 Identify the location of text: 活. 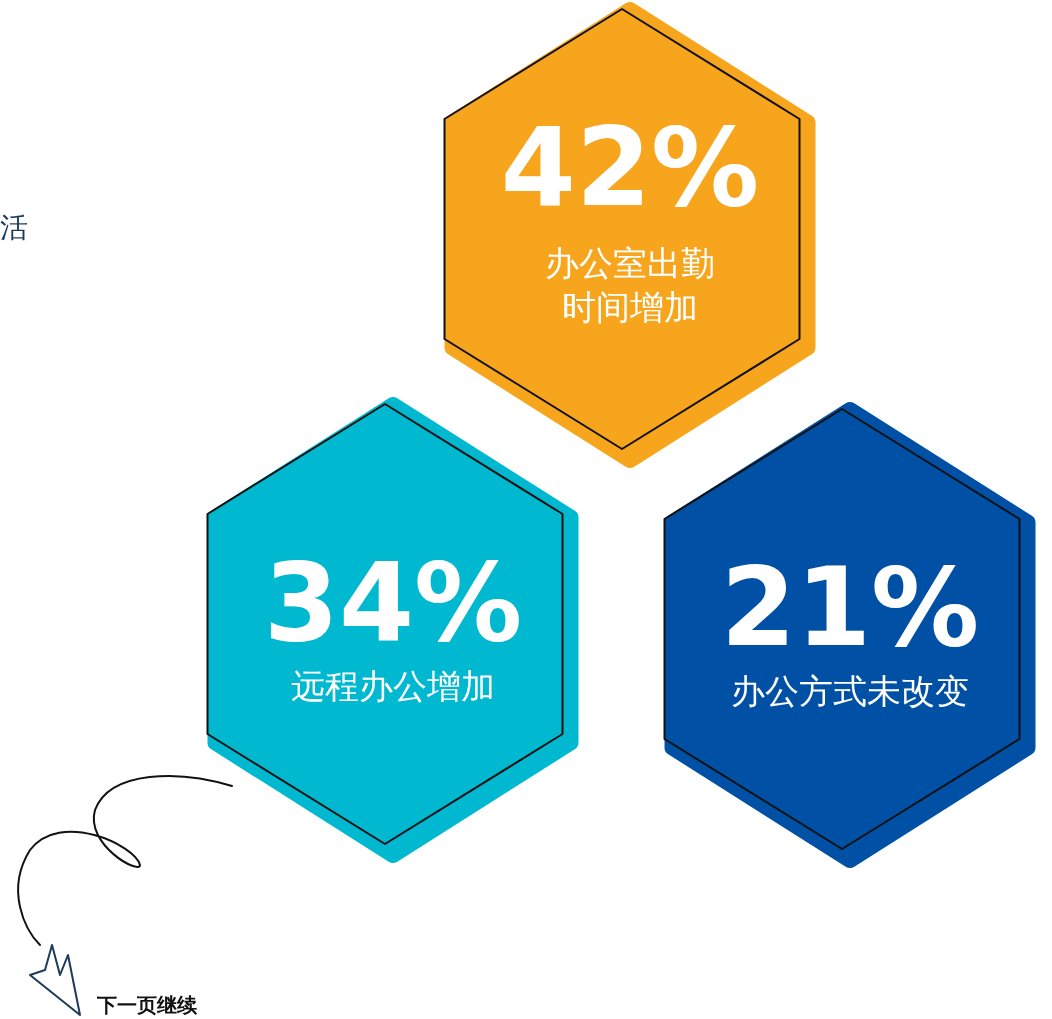
(14, 227).